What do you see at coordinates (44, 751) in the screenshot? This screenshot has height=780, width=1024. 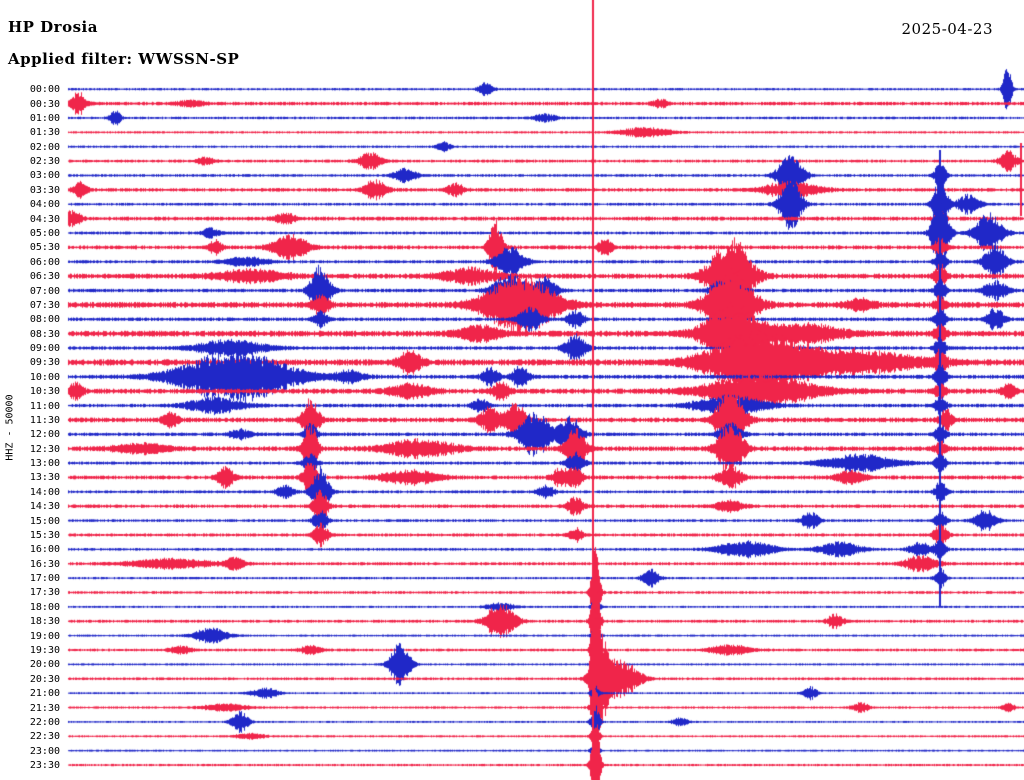 I see `time-label: 23:00` at bounding box center [44, 751].